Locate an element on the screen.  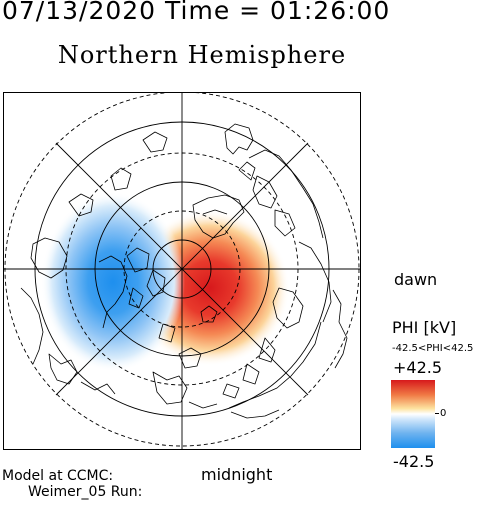
colorbar-min-label: -42.5 is located at coordinates (414, 461).